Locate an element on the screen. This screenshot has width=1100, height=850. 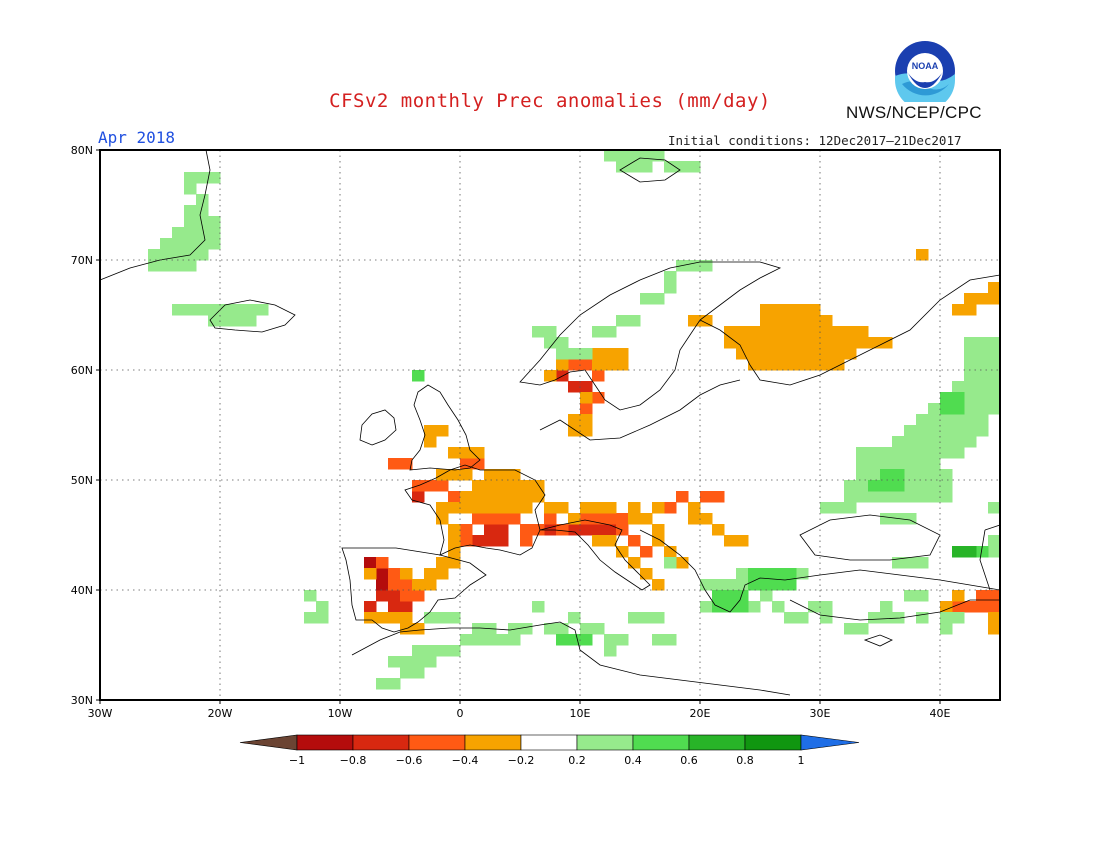
longitude-tick-label: 30E is located at coordinates (820, 713).